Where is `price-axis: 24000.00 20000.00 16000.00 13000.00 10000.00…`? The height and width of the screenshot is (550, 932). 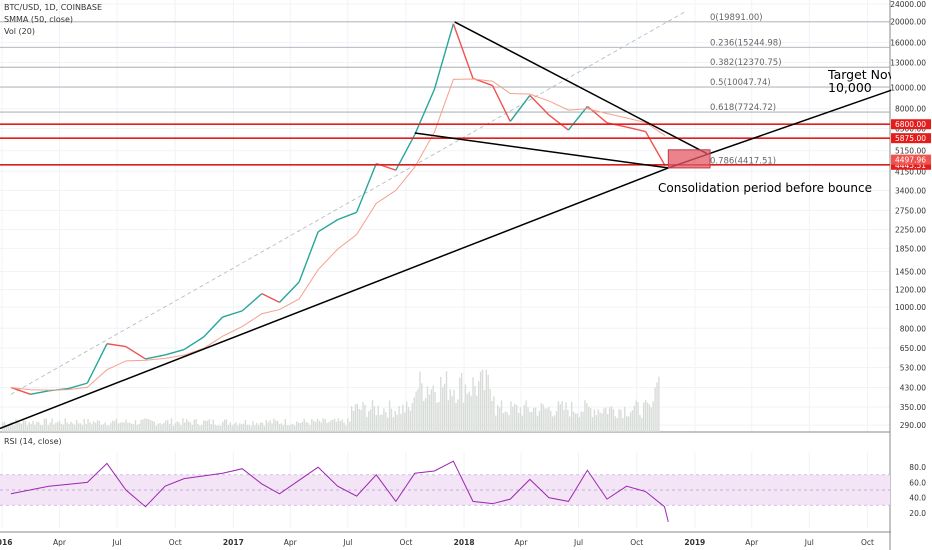 price-axis: 24000.00 20000.00 16000.00 13000.00 10000.00… is located at coordinates (911, 275).